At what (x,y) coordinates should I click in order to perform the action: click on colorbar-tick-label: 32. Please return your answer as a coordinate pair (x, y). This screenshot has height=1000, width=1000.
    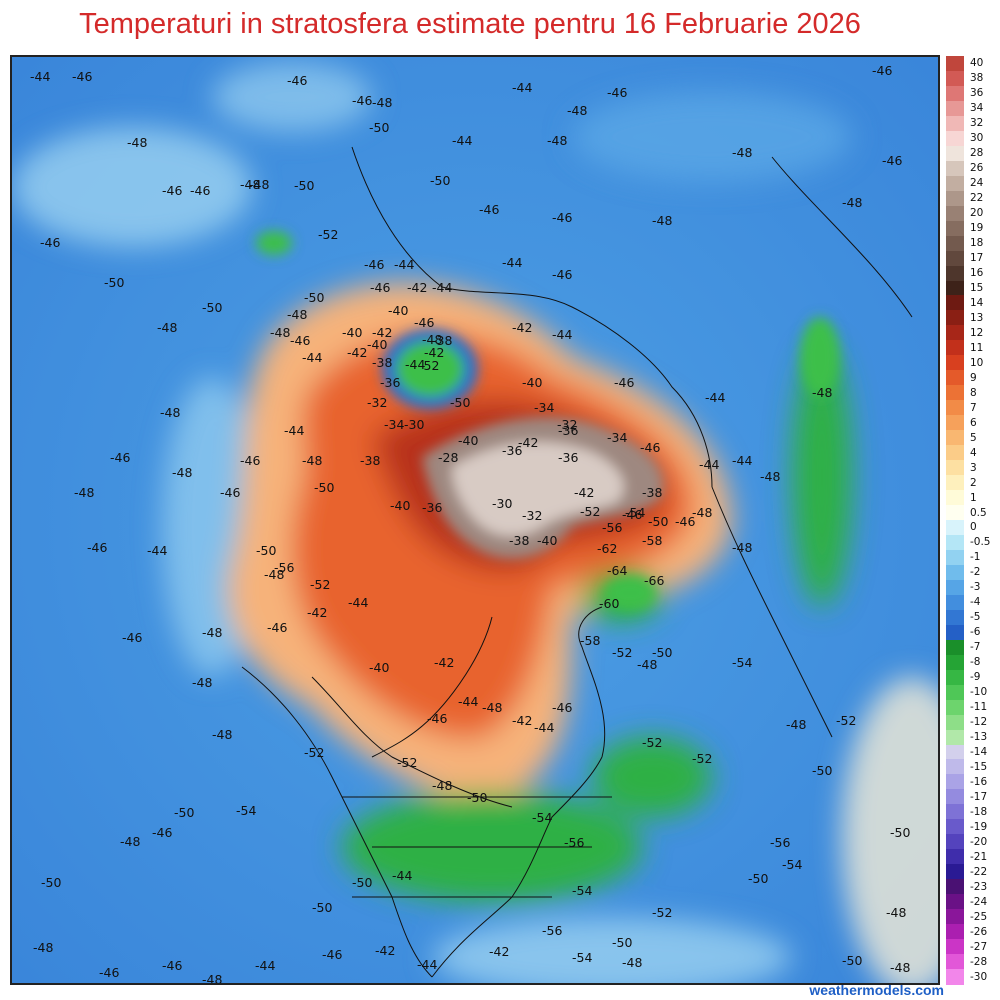
    Looking at the image, I should click on (977, 123).